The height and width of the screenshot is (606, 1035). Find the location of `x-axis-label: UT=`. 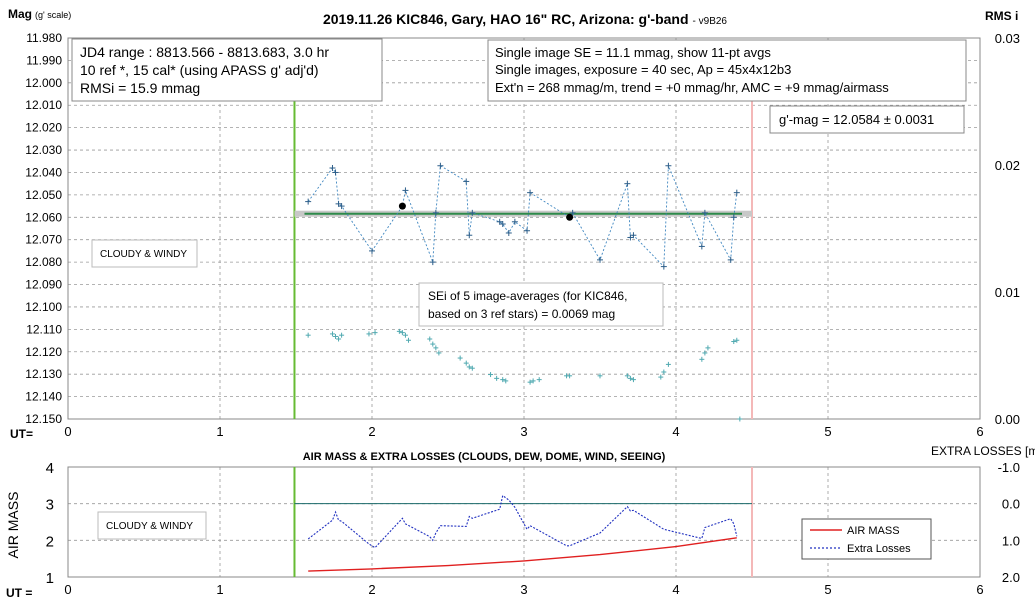

x-axis-label: UT= is located at coordinates (21, 434).